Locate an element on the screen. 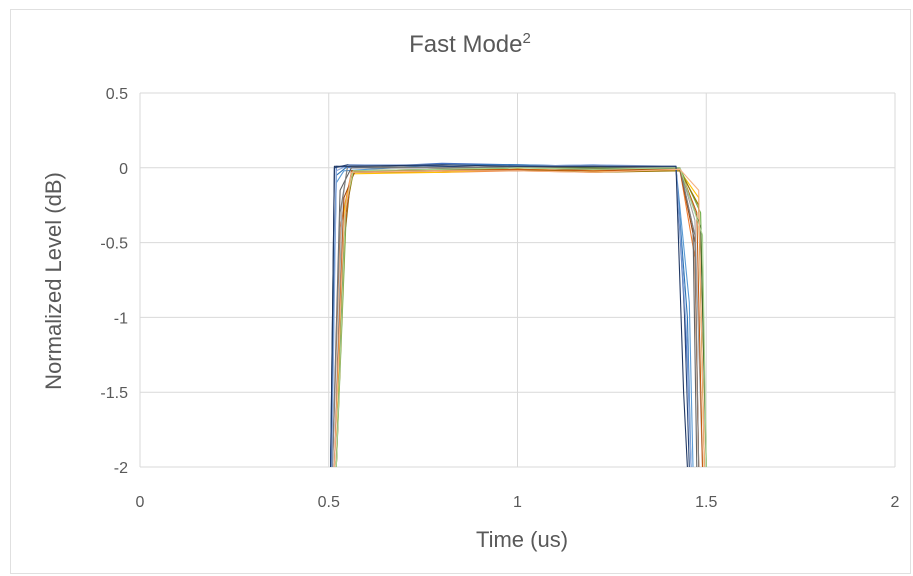 This screenshot has height=576, width=913. y-tick-label: 0 is located at coordinates (123, 169).